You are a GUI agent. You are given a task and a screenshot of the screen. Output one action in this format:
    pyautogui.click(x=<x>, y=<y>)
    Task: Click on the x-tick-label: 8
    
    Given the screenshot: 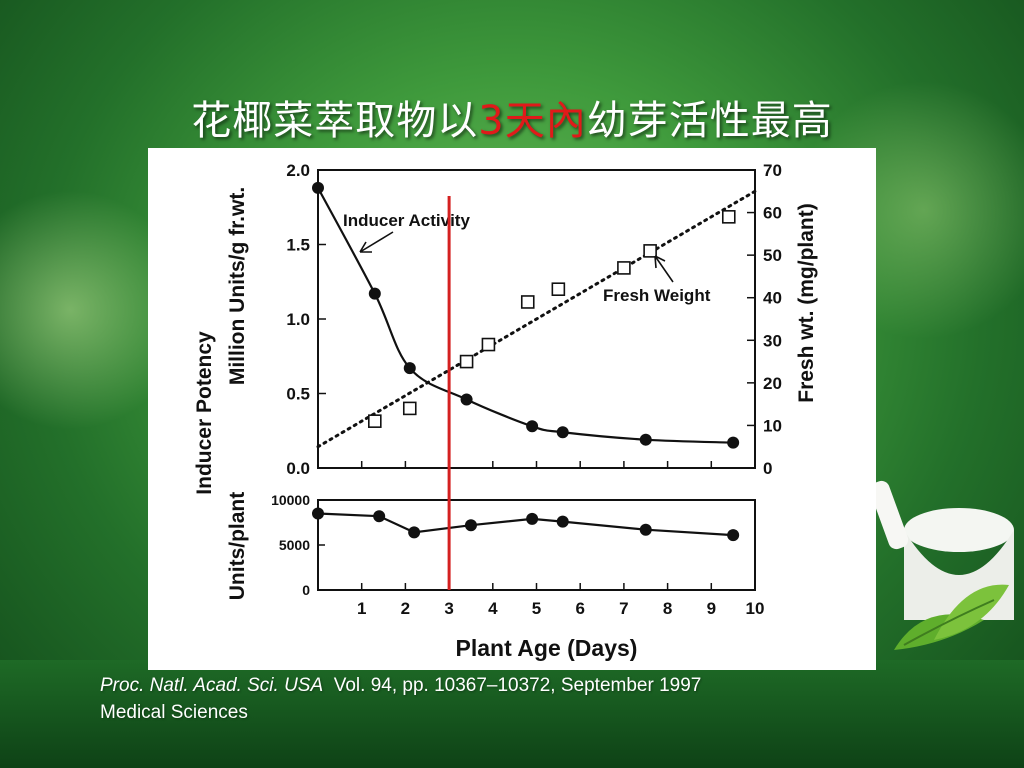 What is the action you would take?
    pyautogui.click(x=667, y=608)
    